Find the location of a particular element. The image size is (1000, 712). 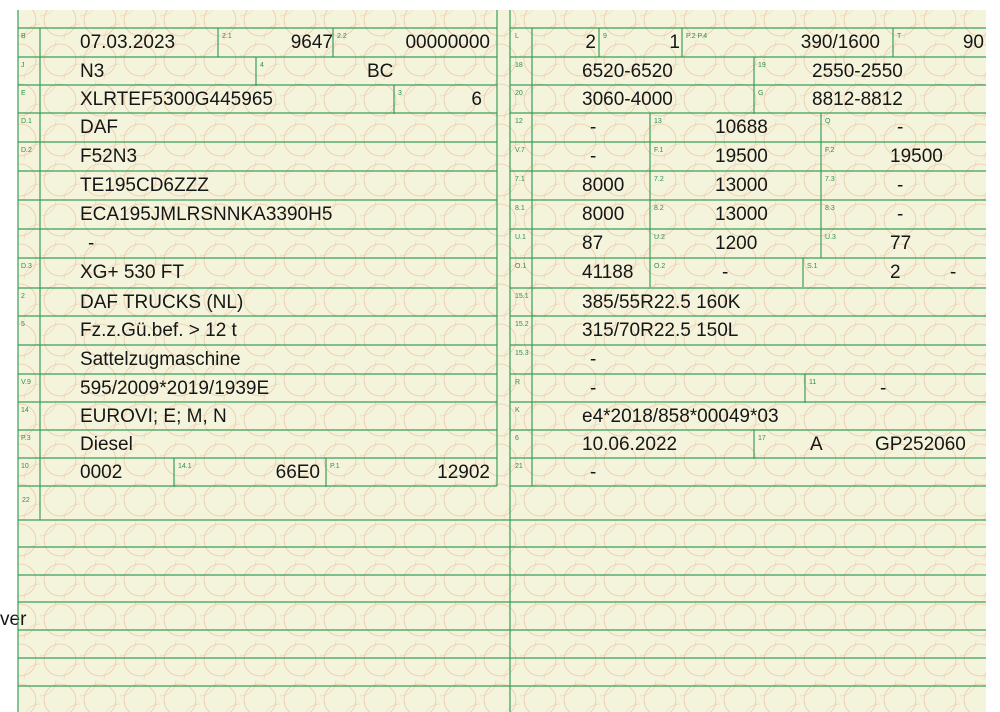

side-text: ver is located at coordinates (13, 619).